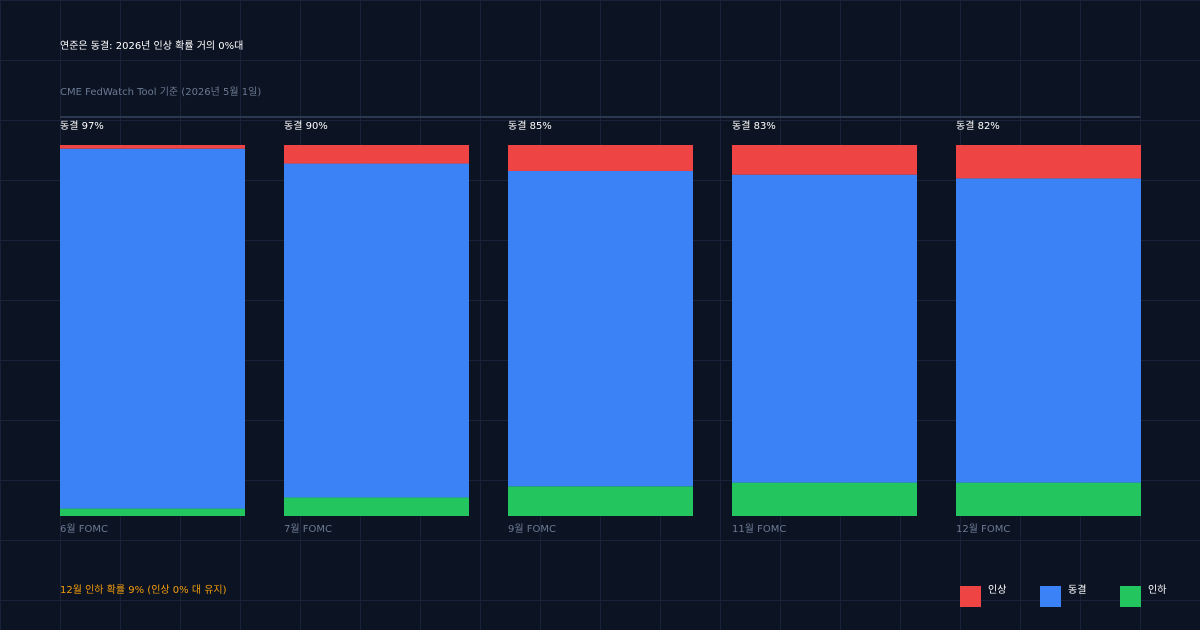 This screenshot has height=630, width=1200. I want to click on legend-label: 인하, so click(1157, 589).